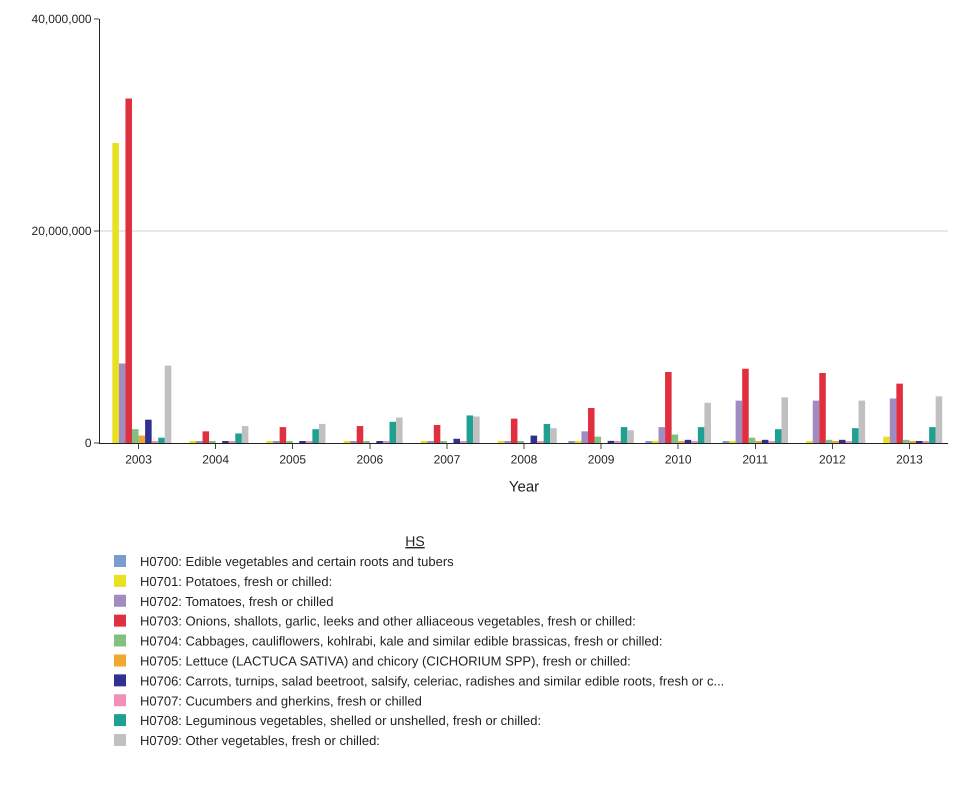 Image resolution: width=953 pixels, height=785 pixels. I want to click on legend-label: H0701: Potatoes, fresh or chilled:, so click(236, 581).